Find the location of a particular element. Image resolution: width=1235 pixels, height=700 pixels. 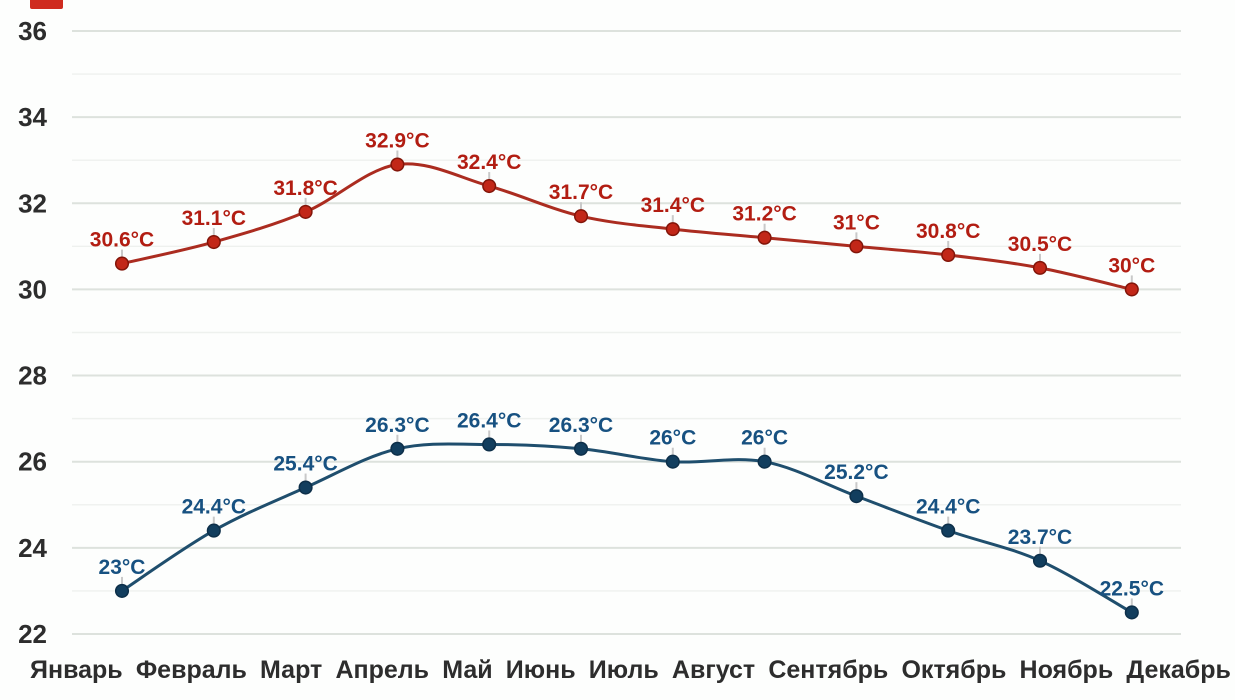

y-axis-label: 28 is located at coordinates (32, 376).